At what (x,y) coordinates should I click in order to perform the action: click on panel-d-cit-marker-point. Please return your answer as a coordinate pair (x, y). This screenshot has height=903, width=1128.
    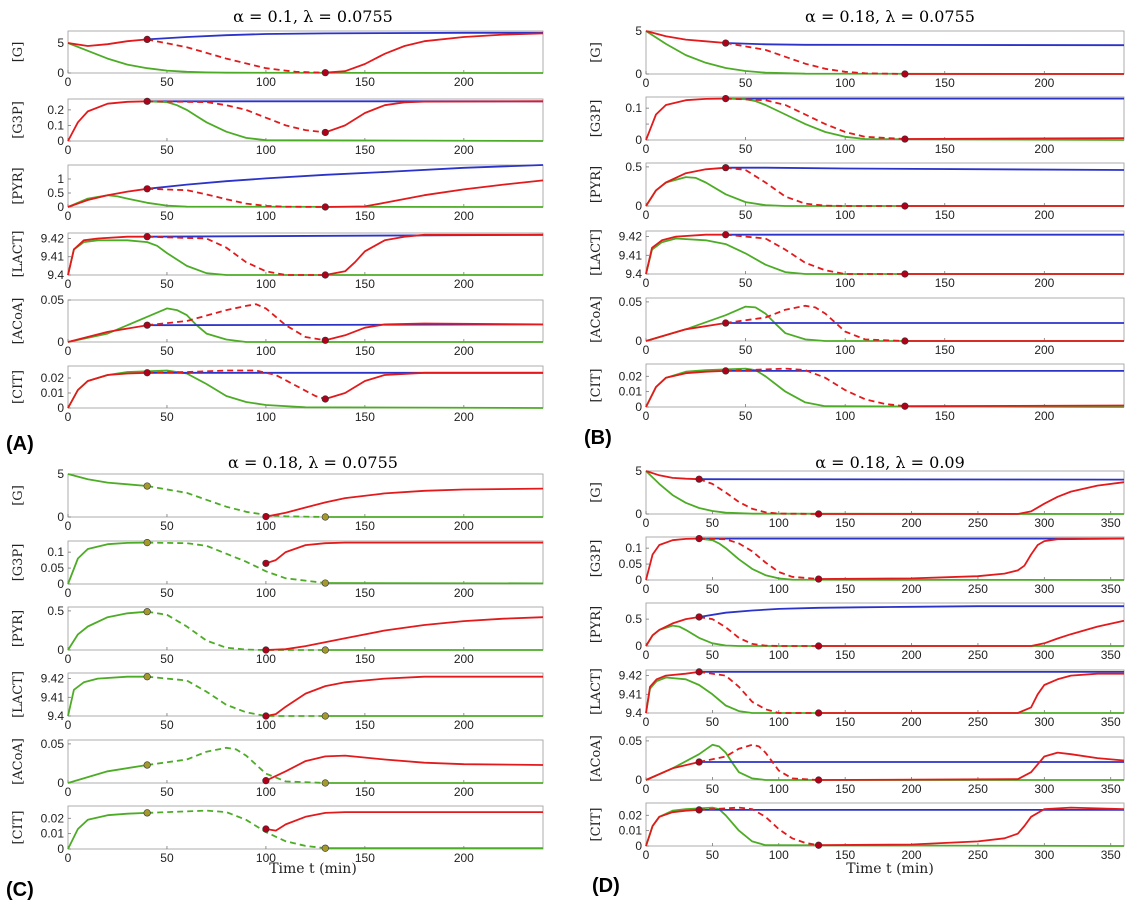
    Looking at the image, I should click on (819, 845).